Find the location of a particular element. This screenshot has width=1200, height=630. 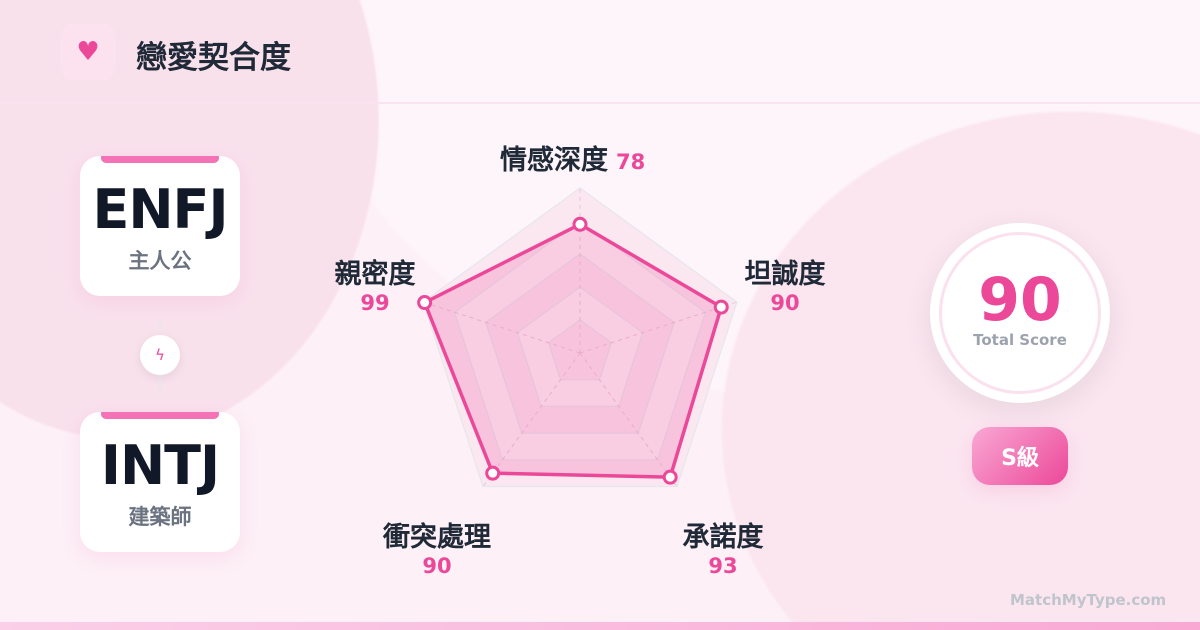

total-score-badge: 90 Total Score is located at coordinates (1020, 313).